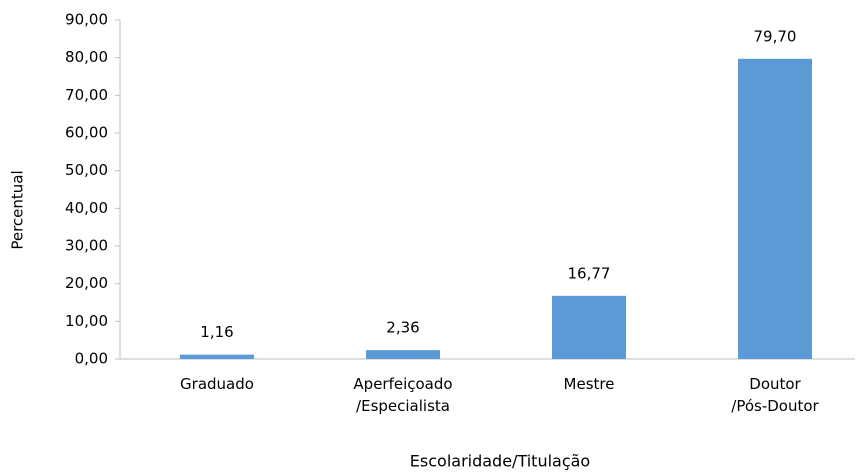  I want to click on y-tick-label: 80,00, so click(86, 57).